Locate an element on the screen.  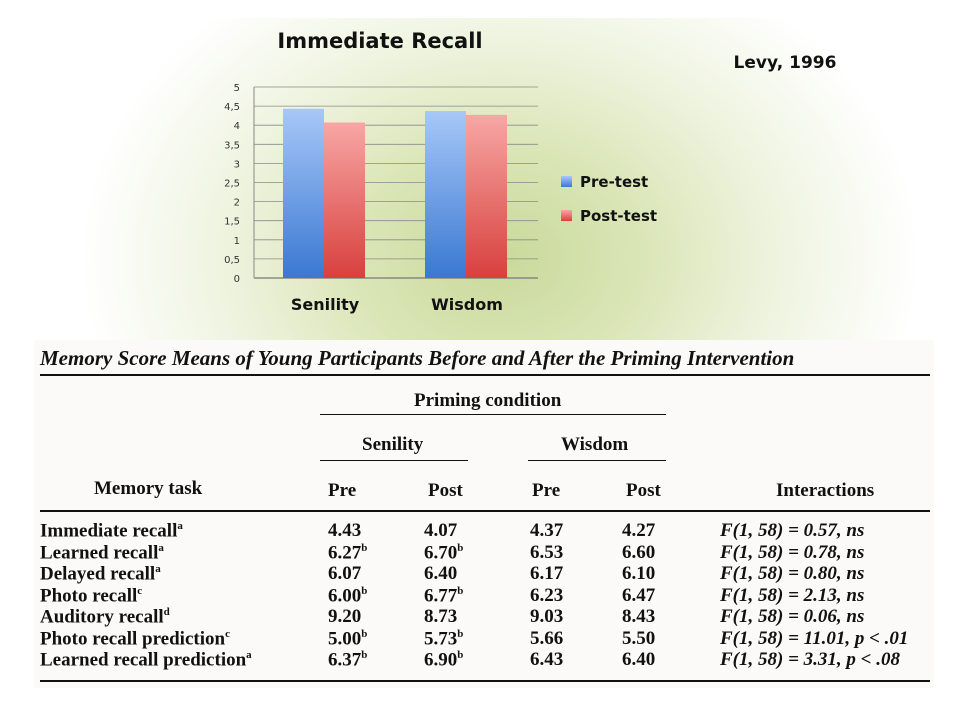
y-tick-label: 2 is located at coordinates (237, 203).